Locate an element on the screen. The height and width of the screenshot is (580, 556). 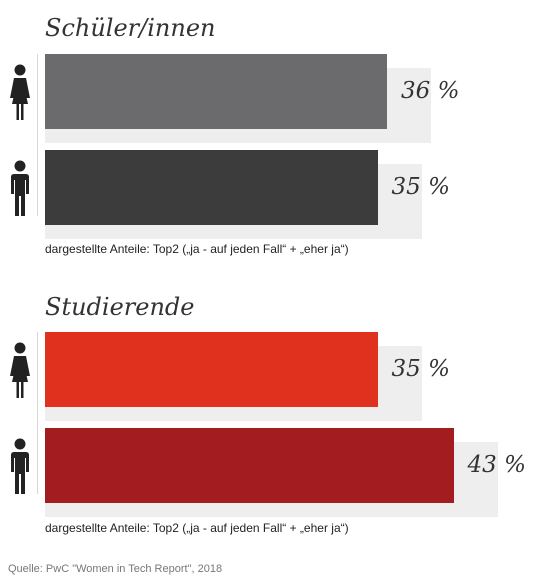
section-title-studierende: Studierende is located at coordinates (120, 307).